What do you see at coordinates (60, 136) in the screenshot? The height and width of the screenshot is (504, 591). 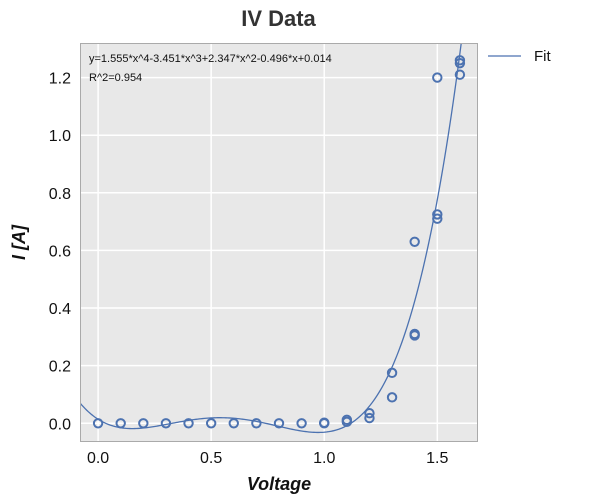 I see `y-tick-label: 1.0` at bounding box center [60, 136].